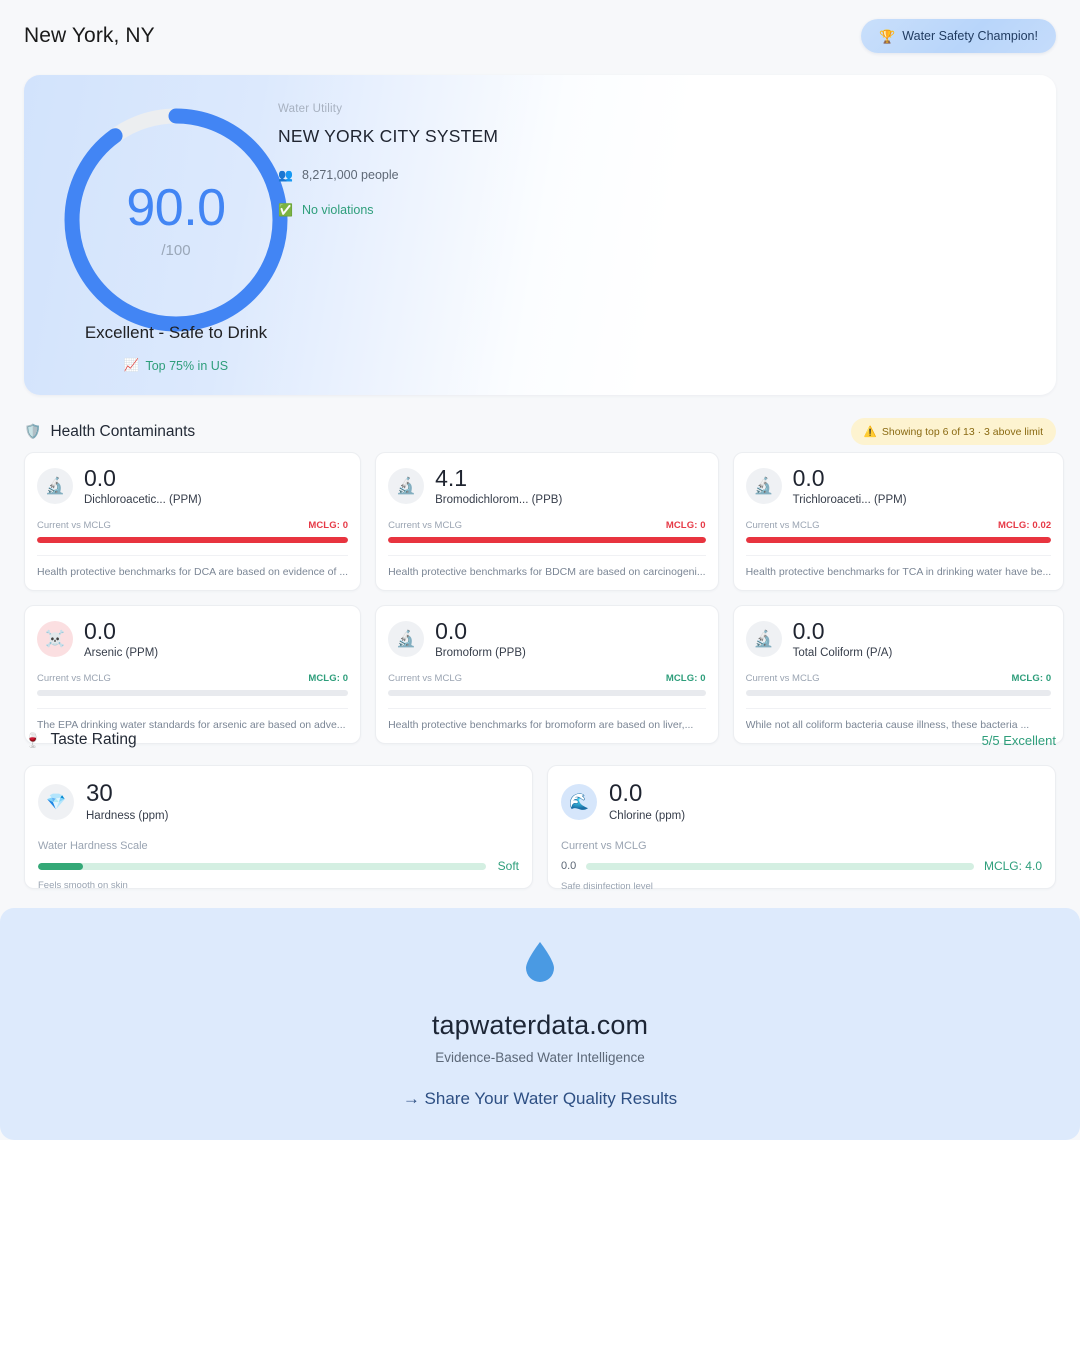 This screenshot has height=1350, width=1080. I want to click on utility-name: NEW YORK CITY SYSTEM, so click(388, 136).